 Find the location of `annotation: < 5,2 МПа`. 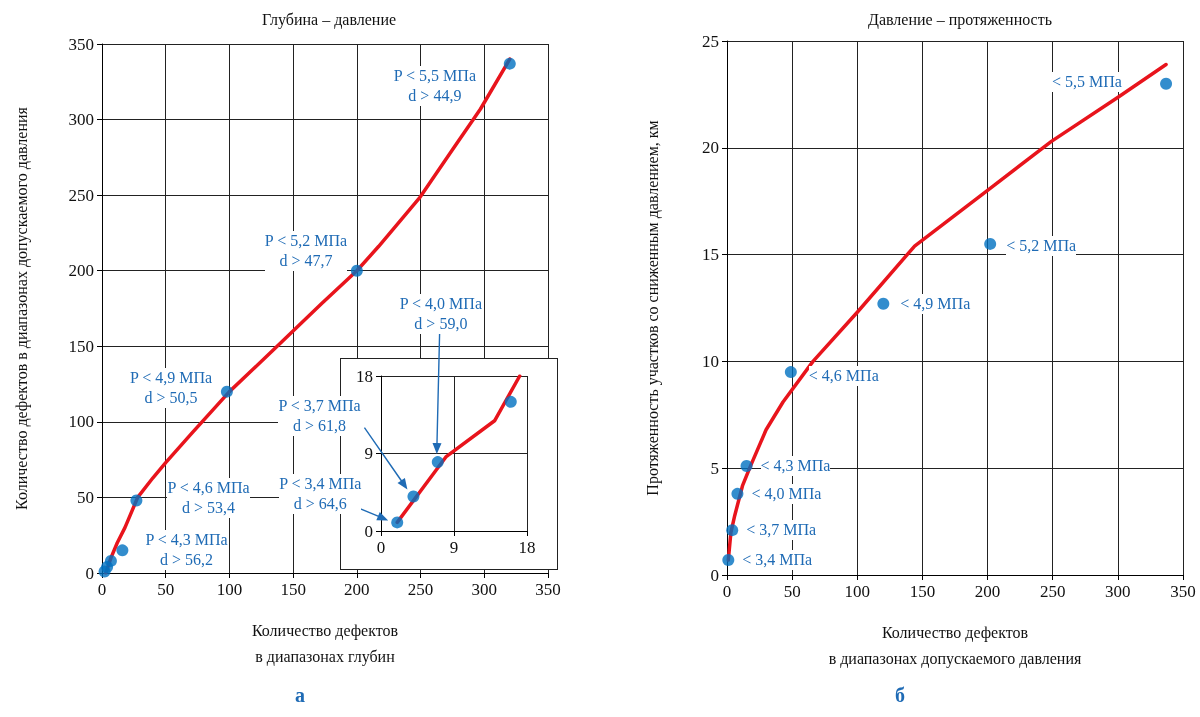

annotation: < 5,2 МПа is located at coordinates (1041, 245).